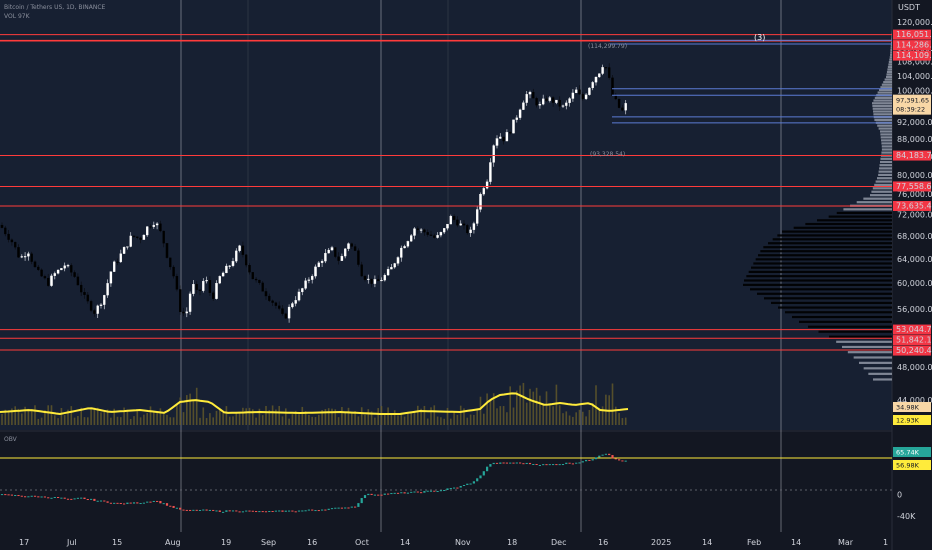  Describe the element at coordinates (914, 155) in the screenshot. I see `price-label-3: 84,183.78` at that location.